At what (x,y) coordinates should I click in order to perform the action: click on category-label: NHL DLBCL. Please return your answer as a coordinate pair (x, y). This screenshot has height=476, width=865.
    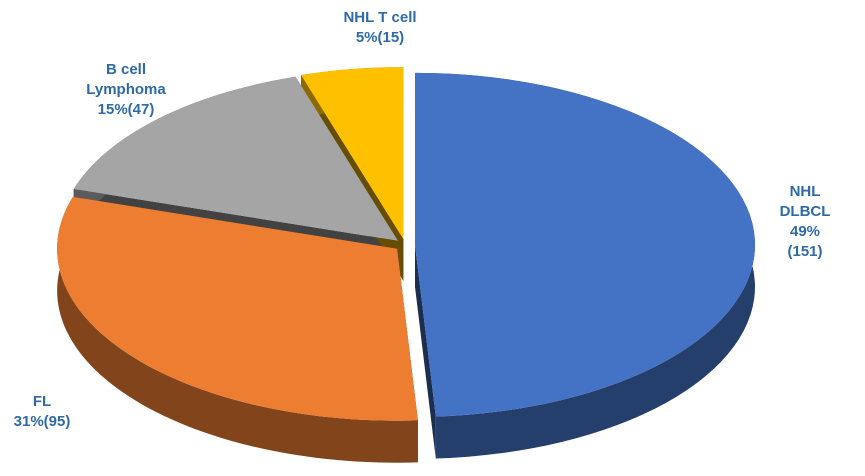
    Looking at the image, I should click on (805, 201).